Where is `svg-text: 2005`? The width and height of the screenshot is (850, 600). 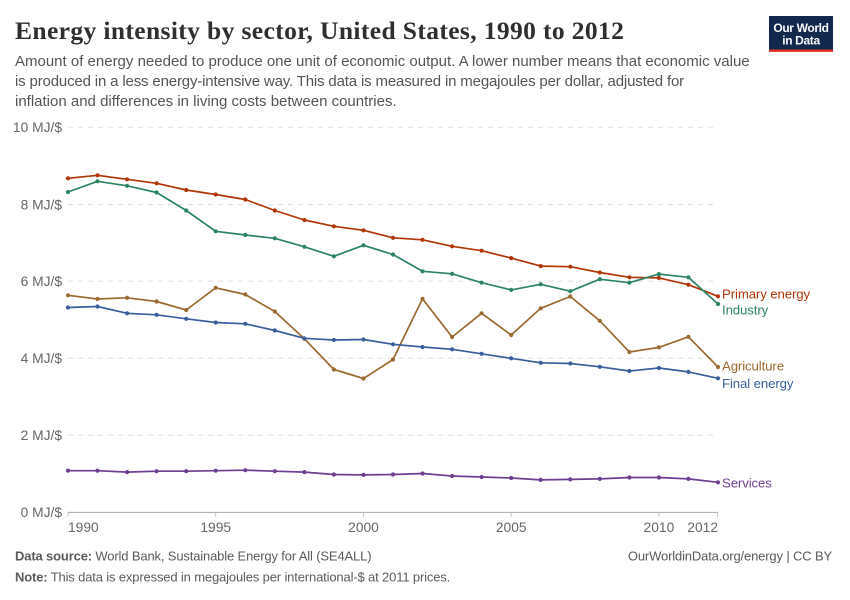 svg-text: 2005 is located at coordinates (511, 527).